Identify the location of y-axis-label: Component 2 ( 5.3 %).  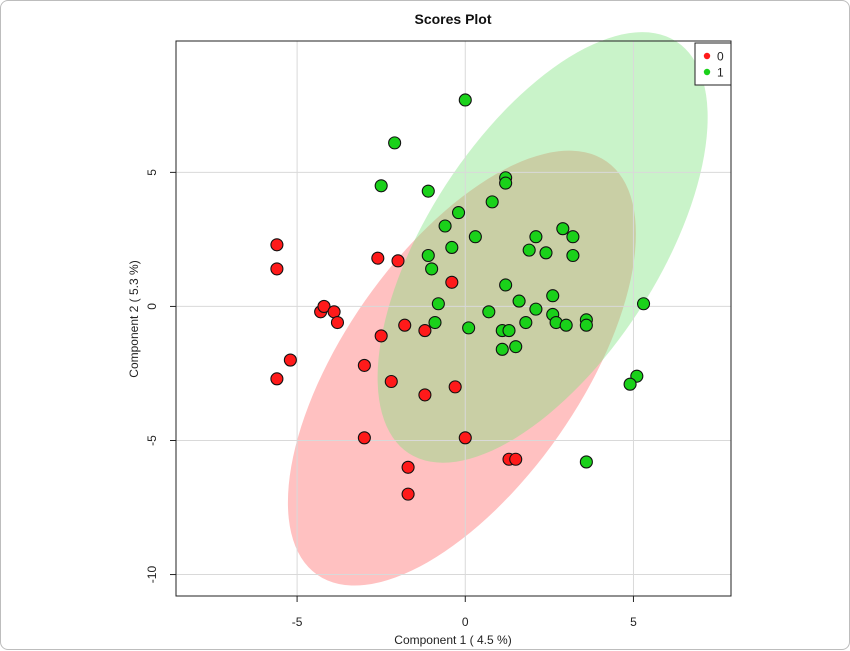
(134, 318).